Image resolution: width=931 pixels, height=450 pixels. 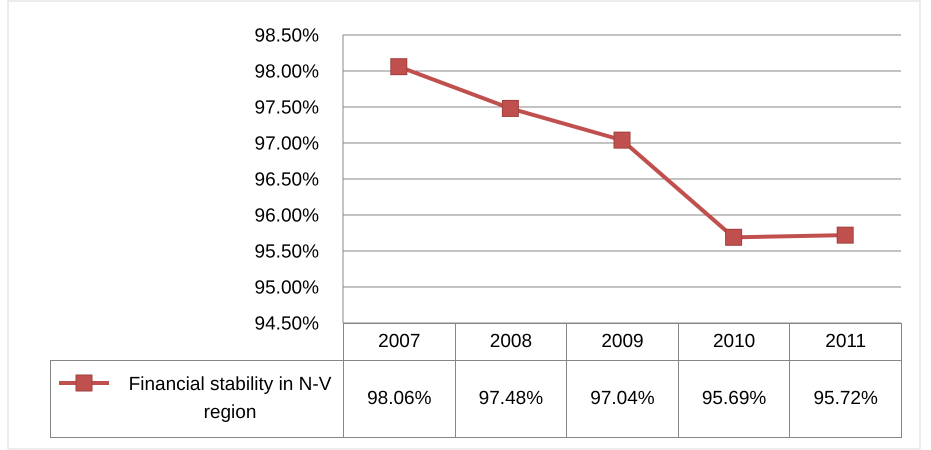 I want to click on x-tick-label: 2009, so click(x=622, y=342).